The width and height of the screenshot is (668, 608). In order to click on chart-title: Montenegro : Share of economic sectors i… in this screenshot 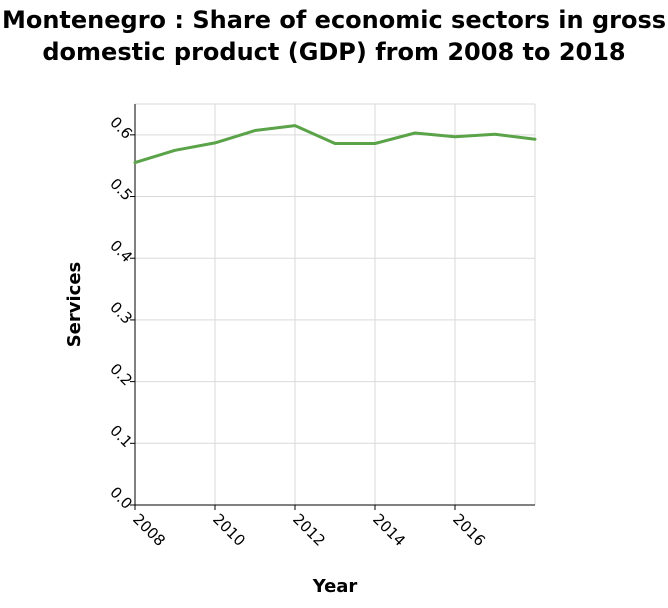, I will do `click(334, 36)`.